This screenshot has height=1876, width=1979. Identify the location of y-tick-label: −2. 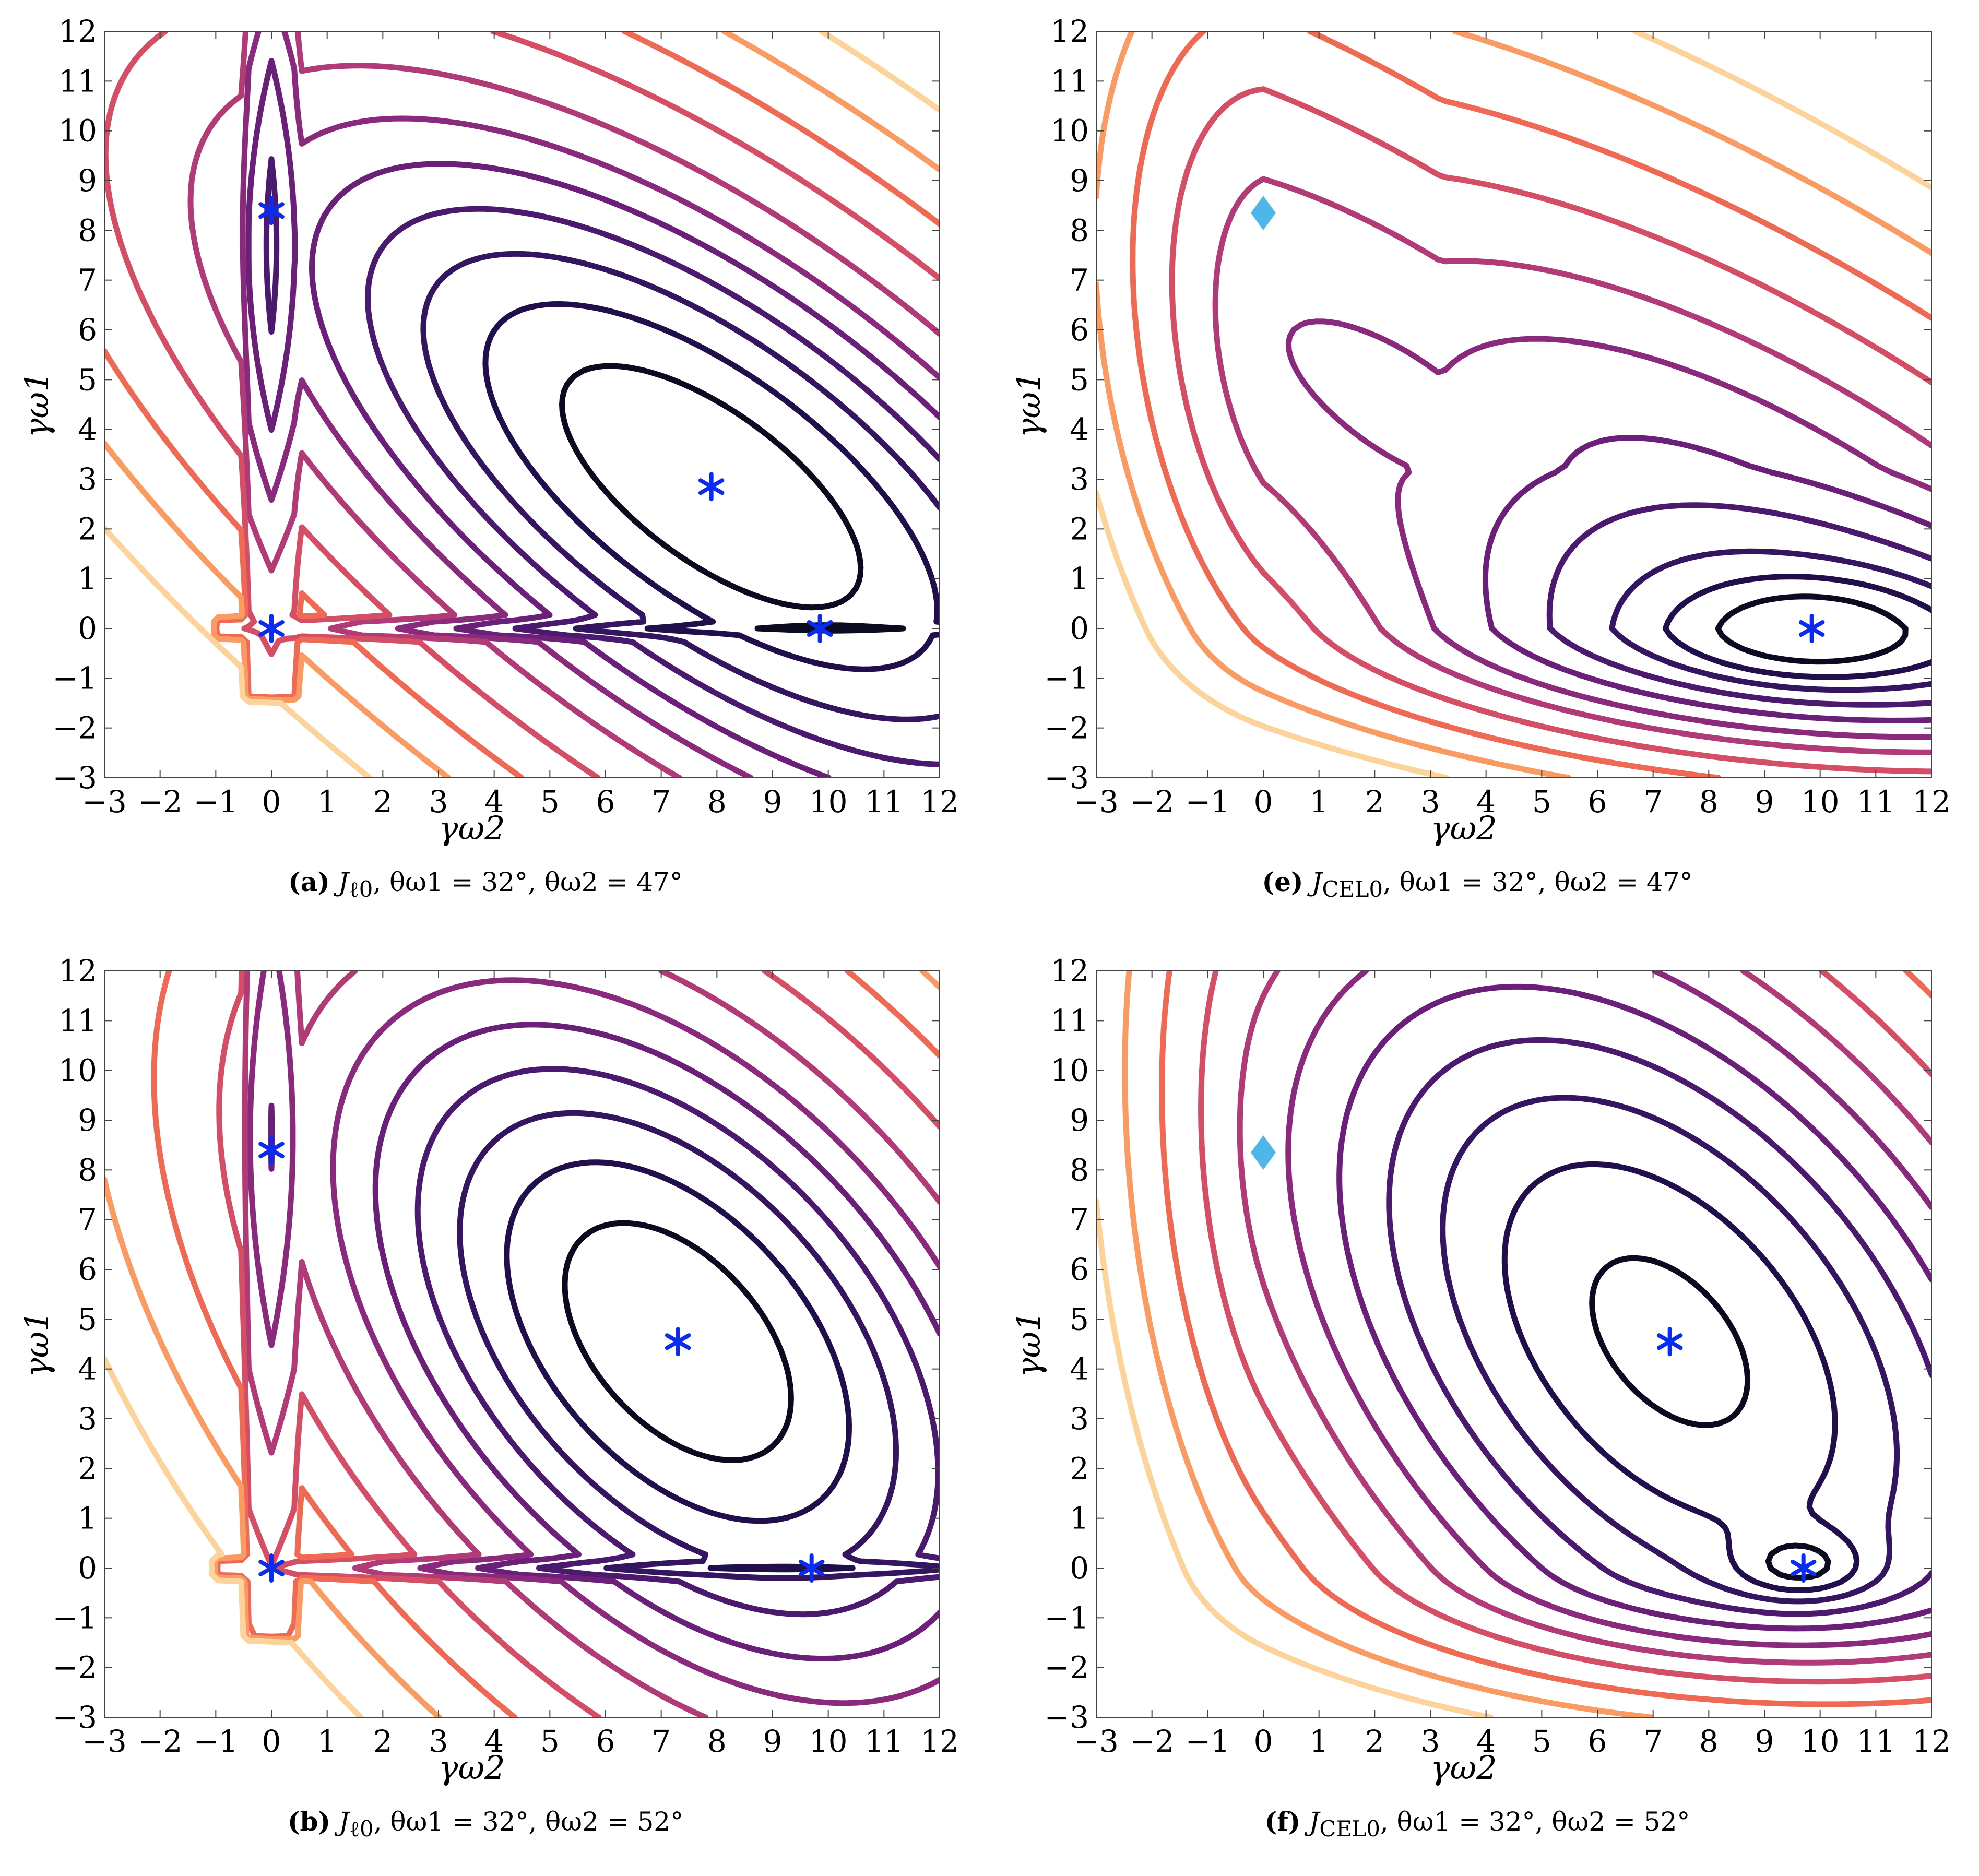
(75, 1667).